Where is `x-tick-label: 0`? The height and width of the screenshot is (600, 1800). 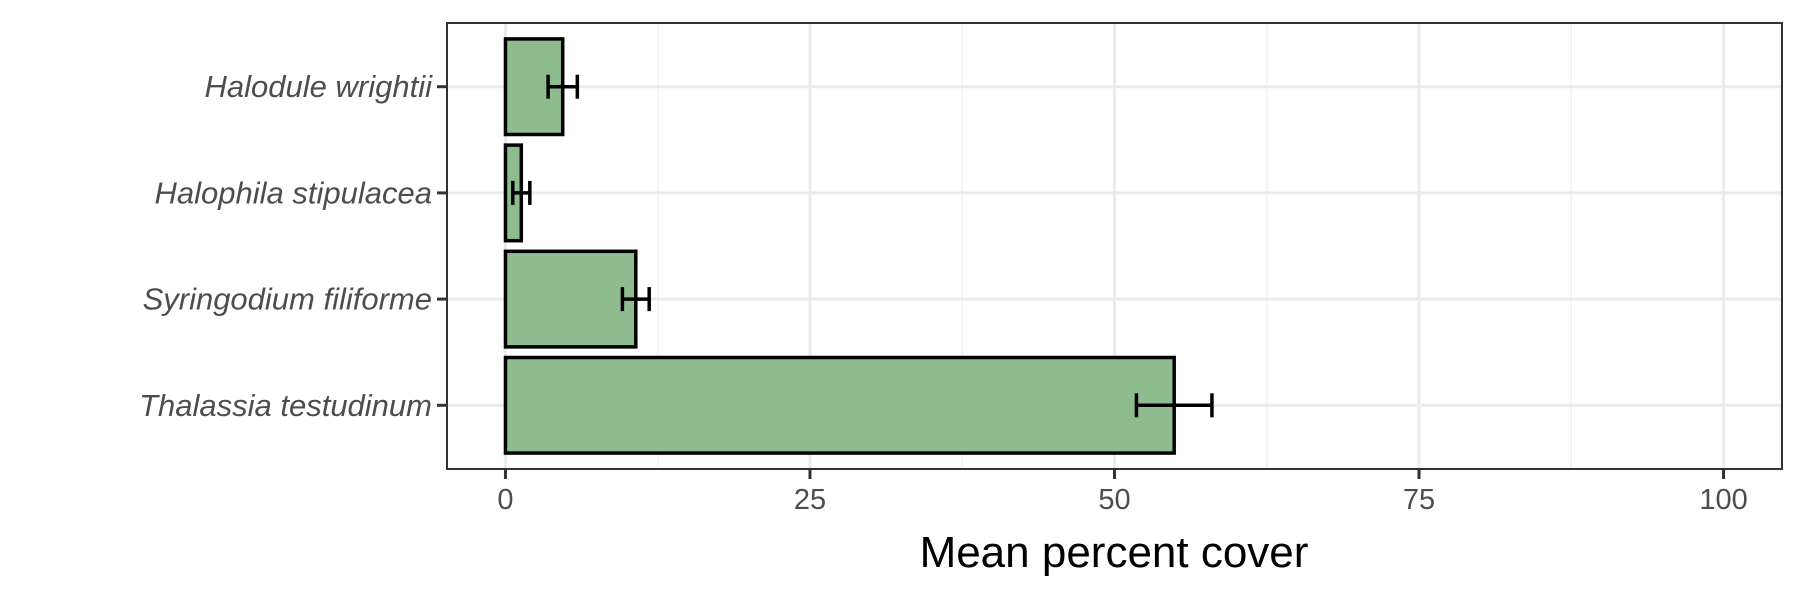 x-tick-label: 0 is located at coordinates (505, 500).